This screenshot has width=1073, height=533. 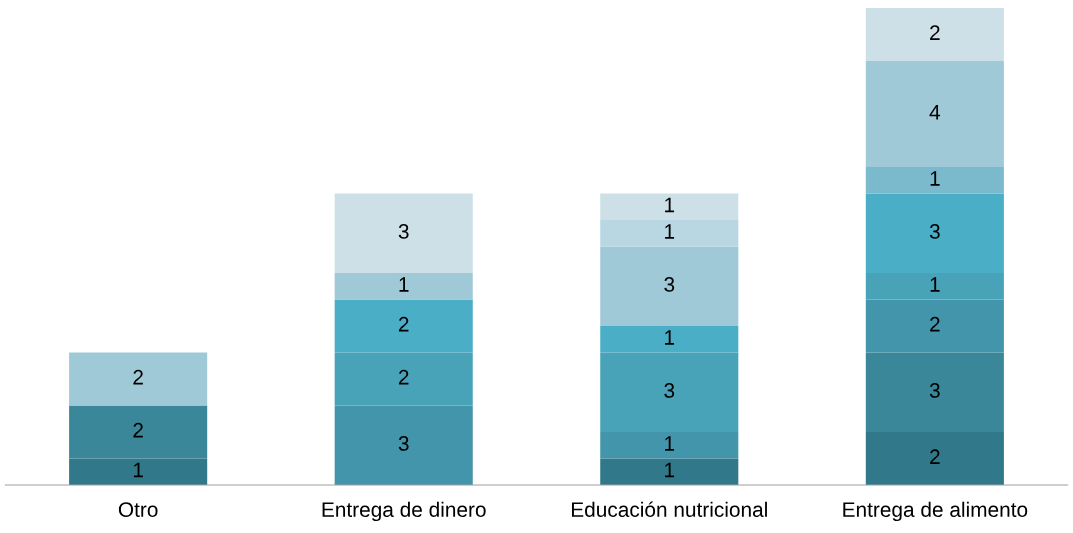 What do you see at coordinates (669, 509) in the screenshot?
I see `x-tick-label: Educación nutricional` at bounding box center [669, 509].